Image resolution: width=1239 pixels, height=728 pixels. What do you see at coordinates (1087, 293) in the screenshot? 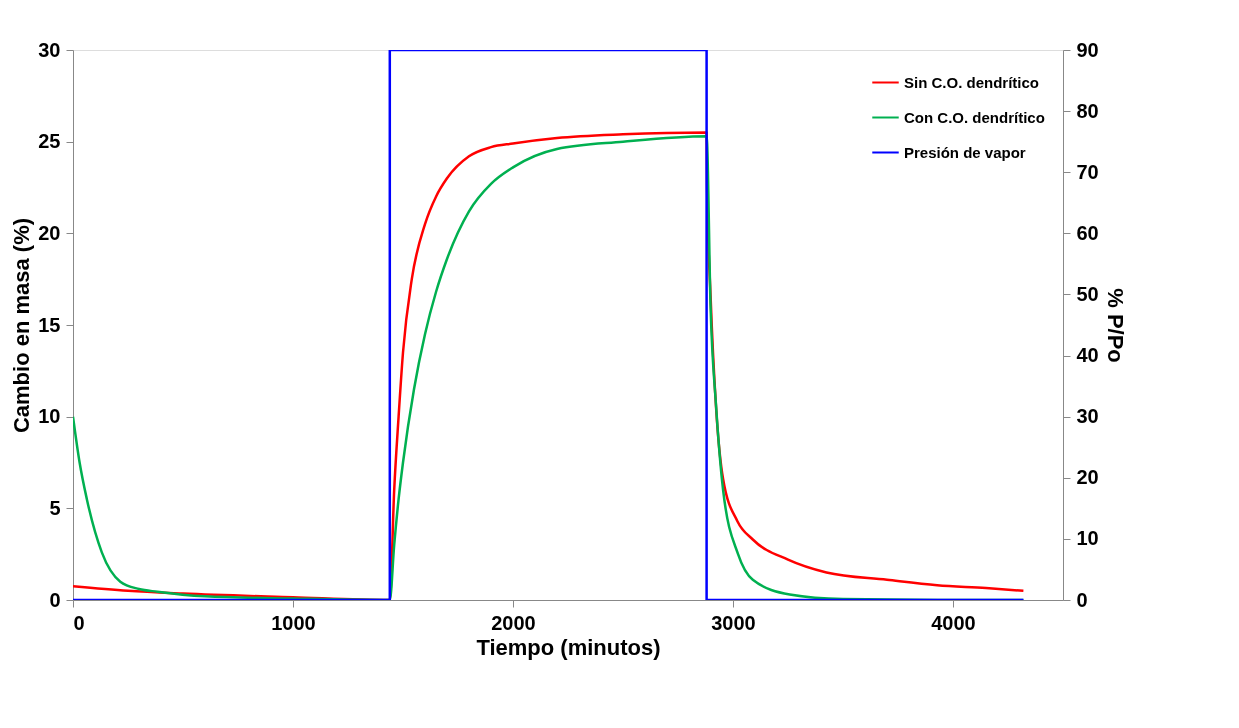
I see `y2-tick-label: 50` at bounding box center [1087, 293].